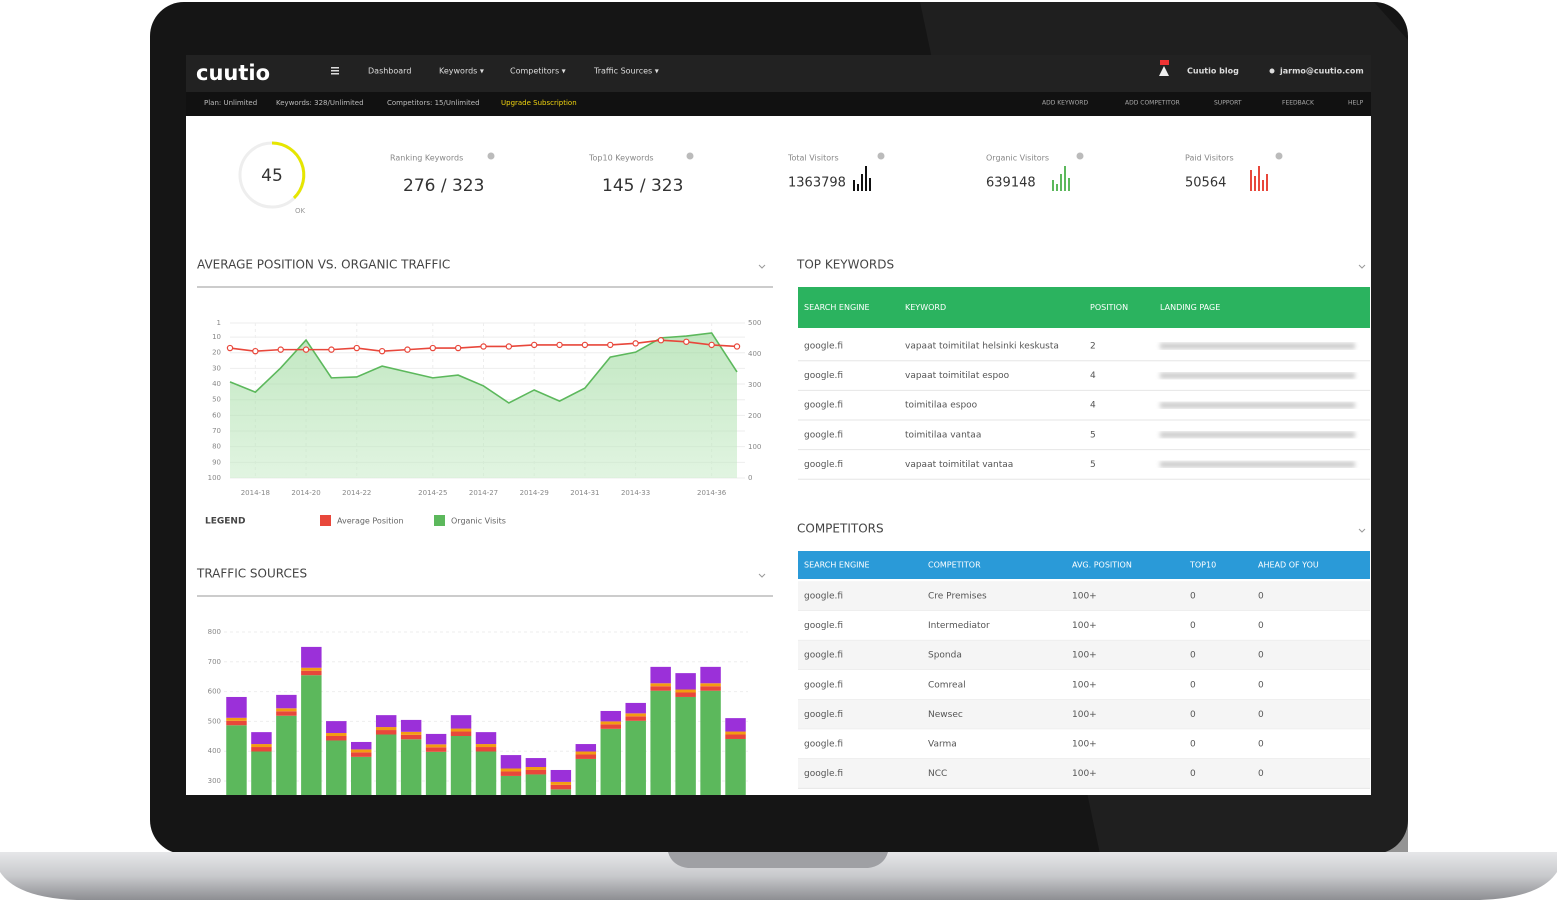  I want to click on action-button: ADD KEYWORD, so click(1065, 103).